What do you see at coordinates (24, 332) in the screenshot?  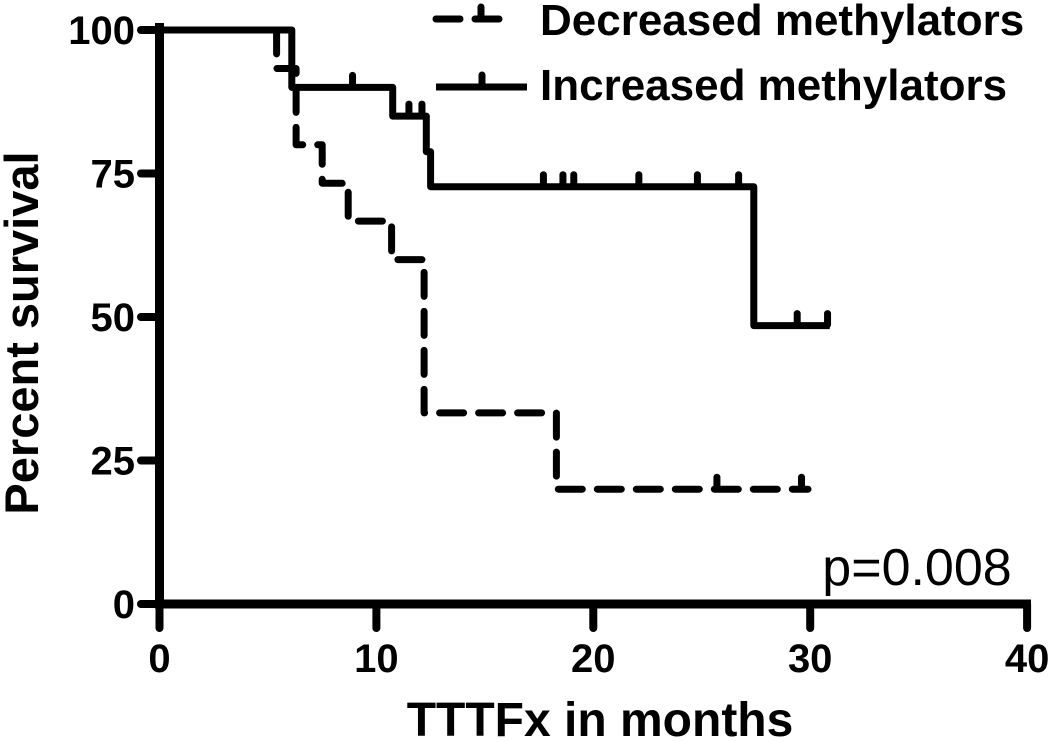 I see `y-axis-title: Percent survival` at bounding box center [24, 332].